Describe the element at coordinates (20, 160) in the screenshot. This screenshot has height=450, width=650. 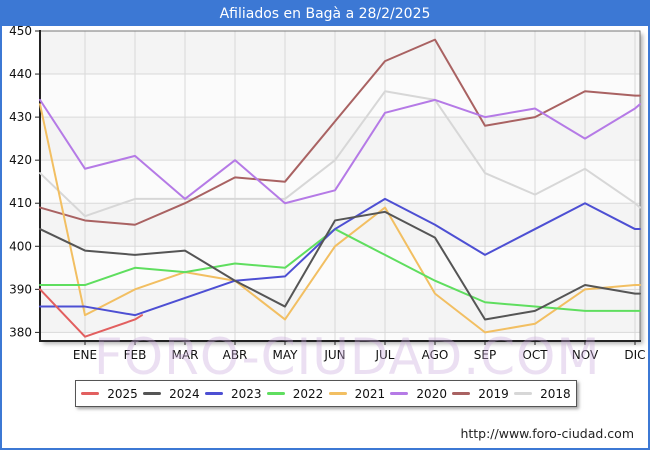
I see `y-tick-label: 420` at that location.